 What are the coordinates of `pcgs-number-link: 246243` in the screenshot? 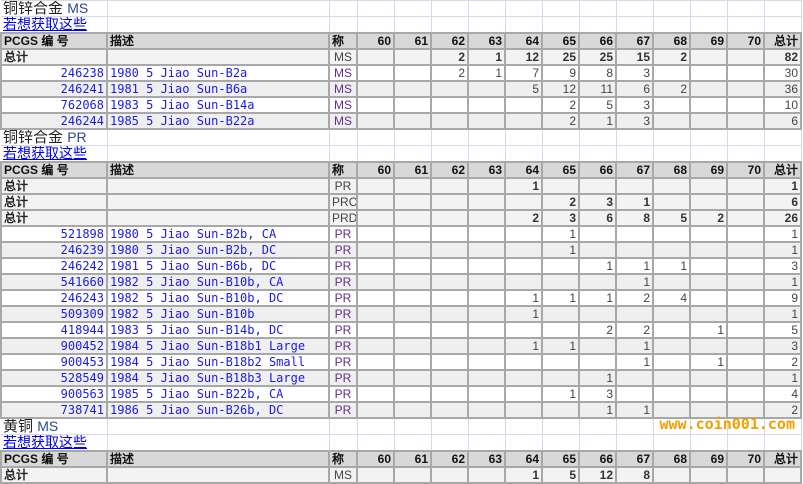 It's located at (54, 298).